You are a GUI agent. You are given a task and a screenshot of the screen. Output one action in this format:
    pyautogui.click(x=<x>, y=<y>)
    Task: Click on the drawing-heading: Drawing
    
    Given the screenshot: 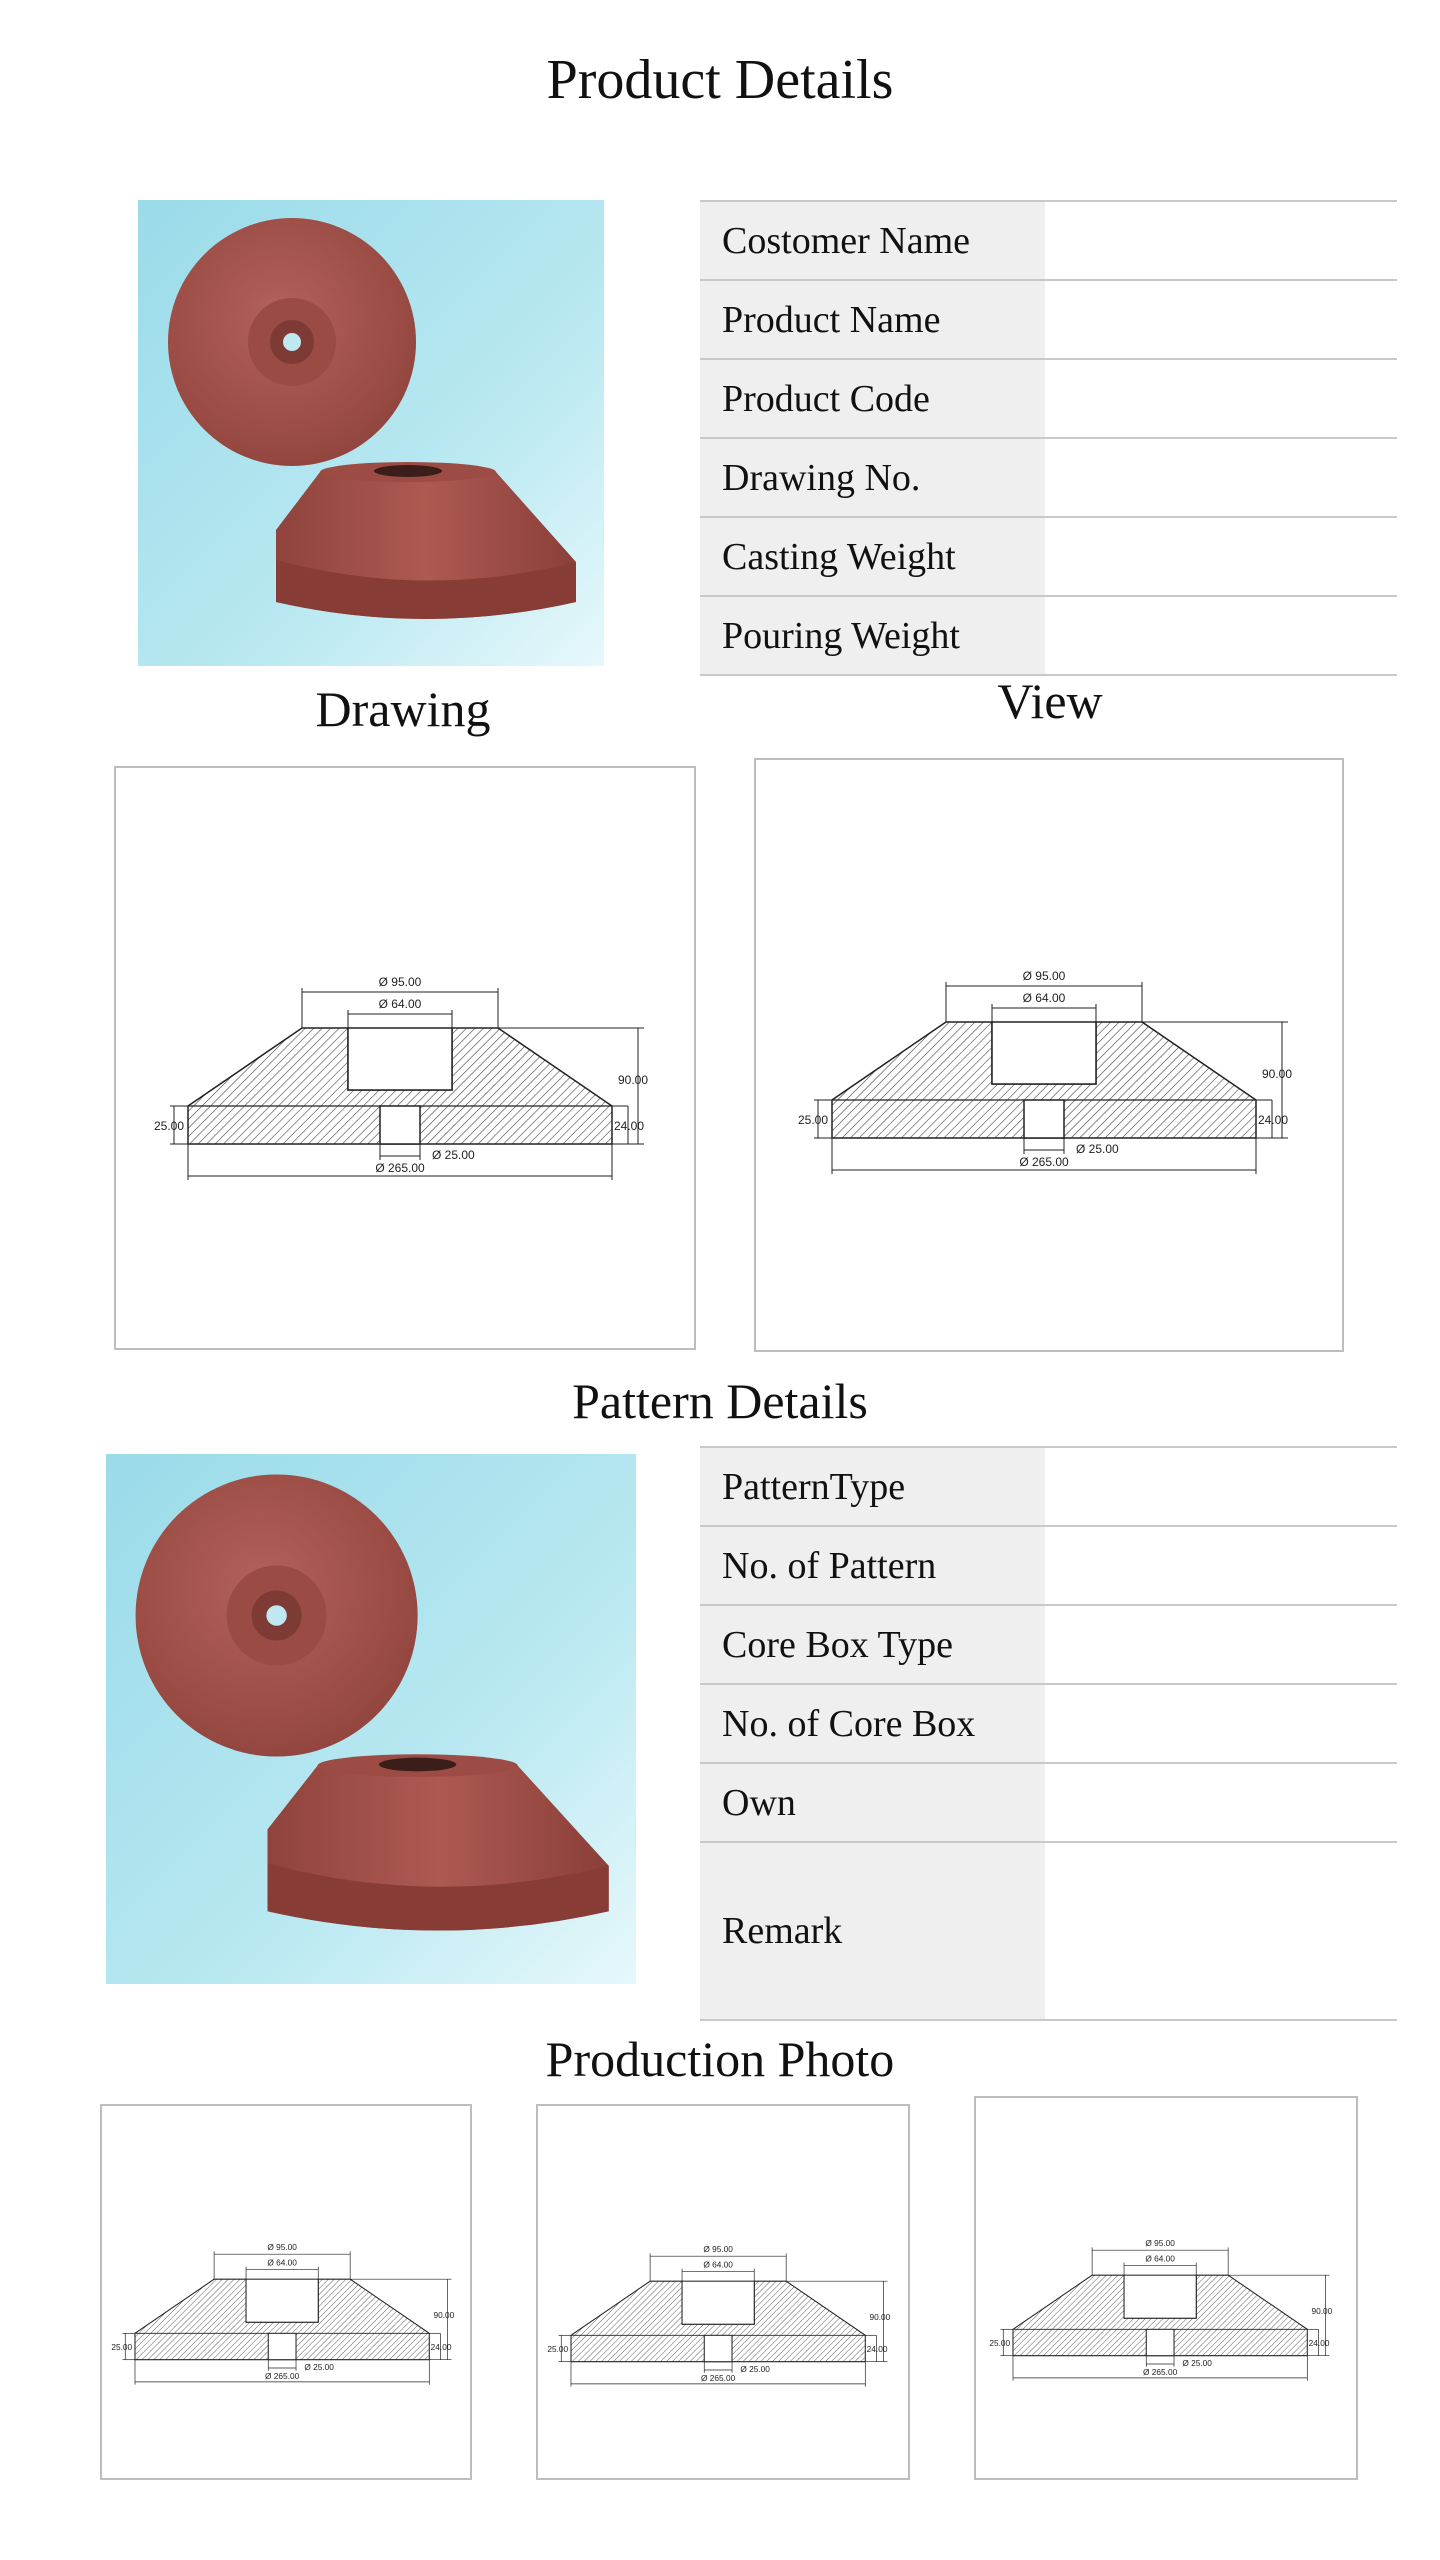 What is the action you would take?
    pyautogui.click(x=403, y=709)
    